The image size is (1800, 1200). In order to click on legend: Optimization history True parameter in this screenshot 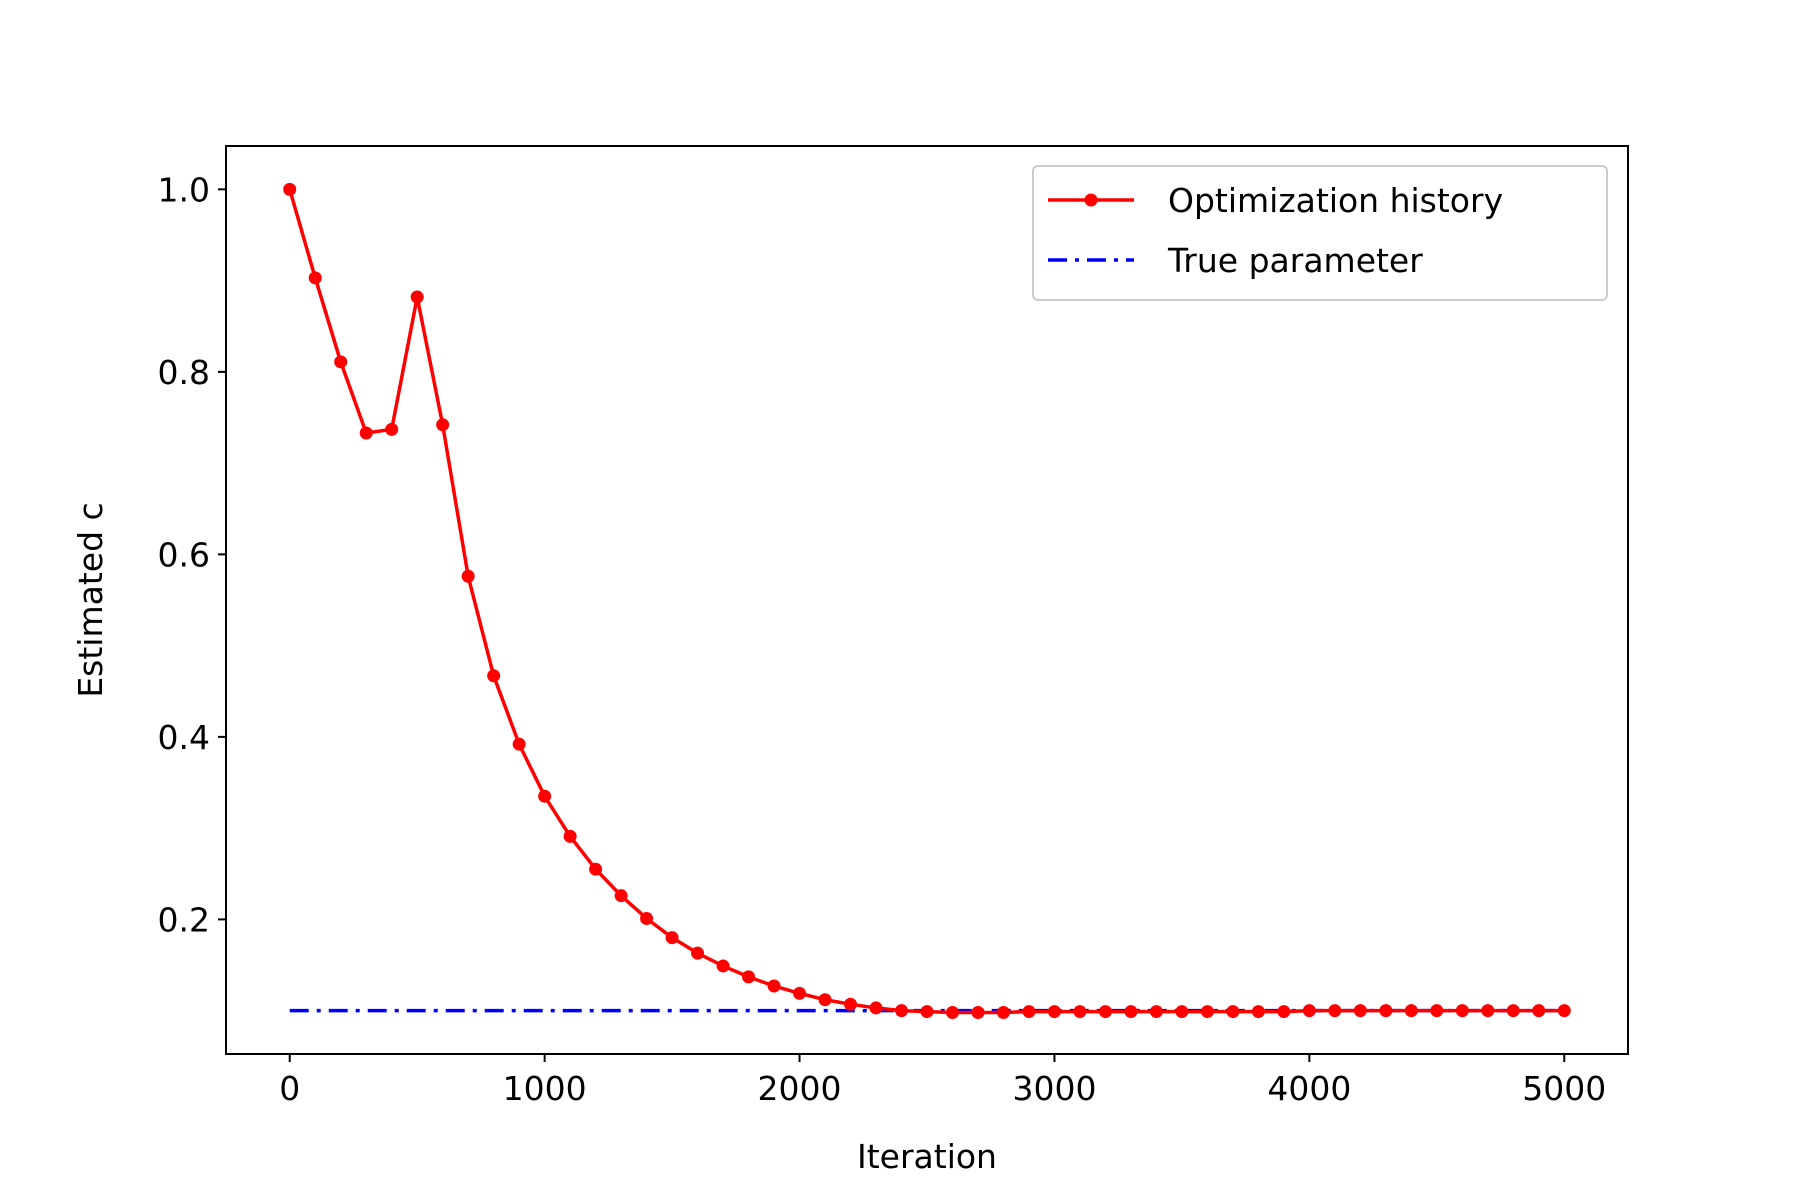, I will do `click(1320, 233)`.